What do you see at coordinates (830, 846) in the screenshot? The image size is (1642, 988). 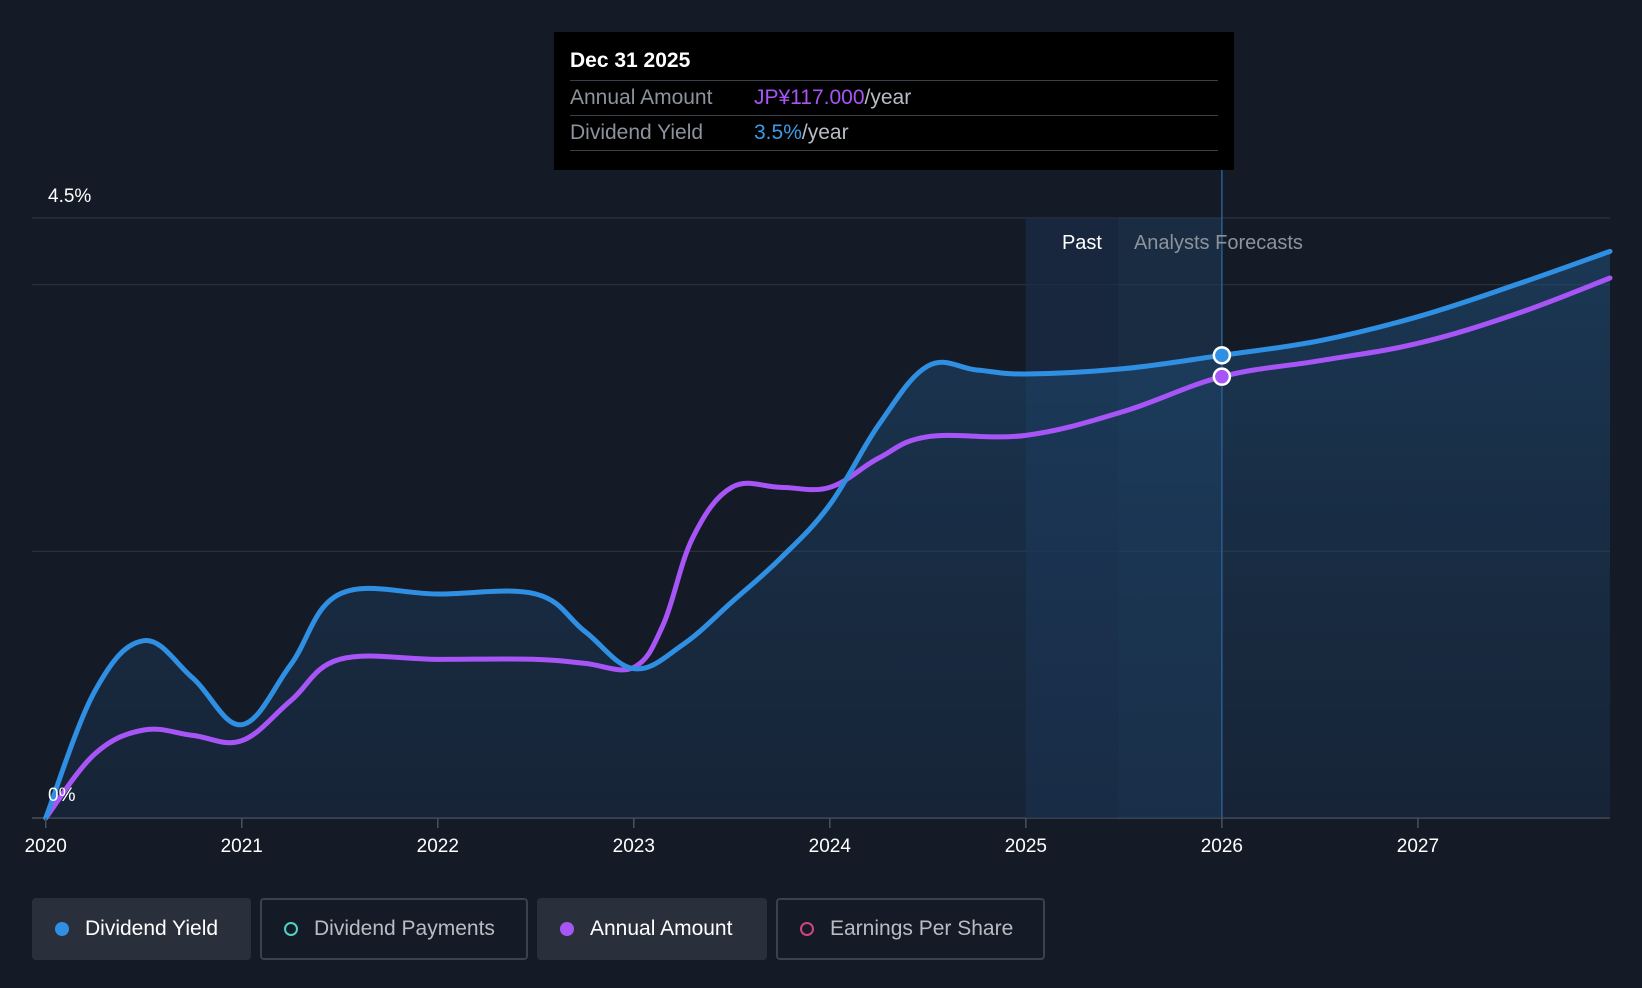 I see `x-axis-tick-label: 2024` at bounding box center [830, 846].